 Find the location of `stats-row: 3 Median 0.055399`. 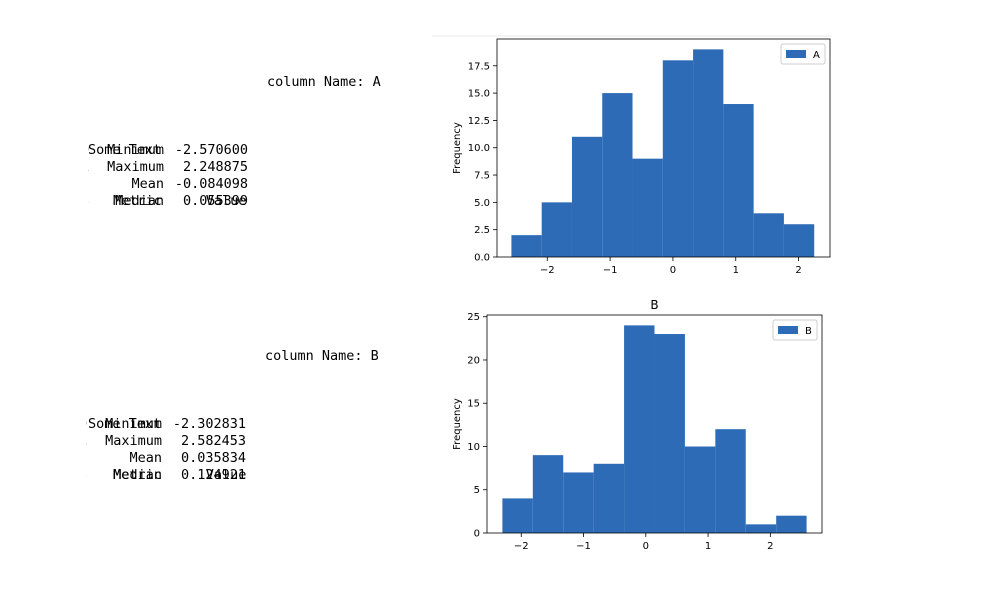

stats-row: 3 Median 0.055399 is located at coordinates (168, 201).